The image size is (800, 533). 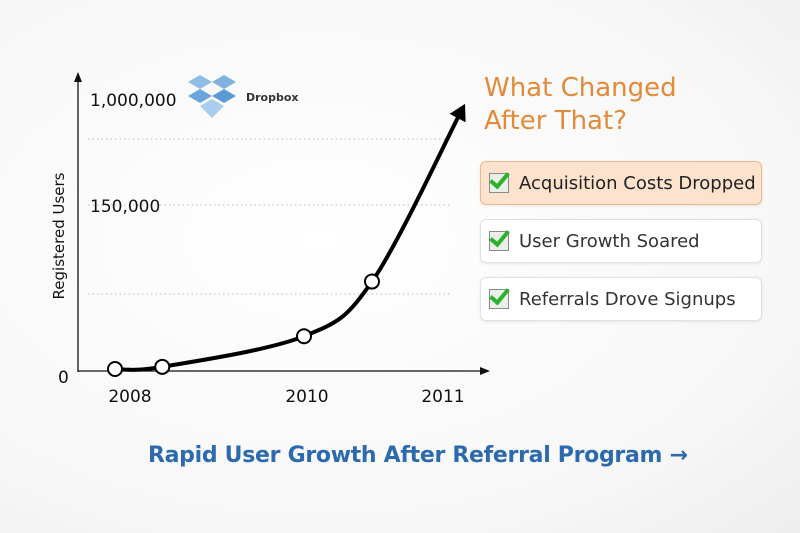 What do you see at coordinates (678, 455) in the screenshot?
I see `arrow-right-icon: →` at bounding box center [678, 455].